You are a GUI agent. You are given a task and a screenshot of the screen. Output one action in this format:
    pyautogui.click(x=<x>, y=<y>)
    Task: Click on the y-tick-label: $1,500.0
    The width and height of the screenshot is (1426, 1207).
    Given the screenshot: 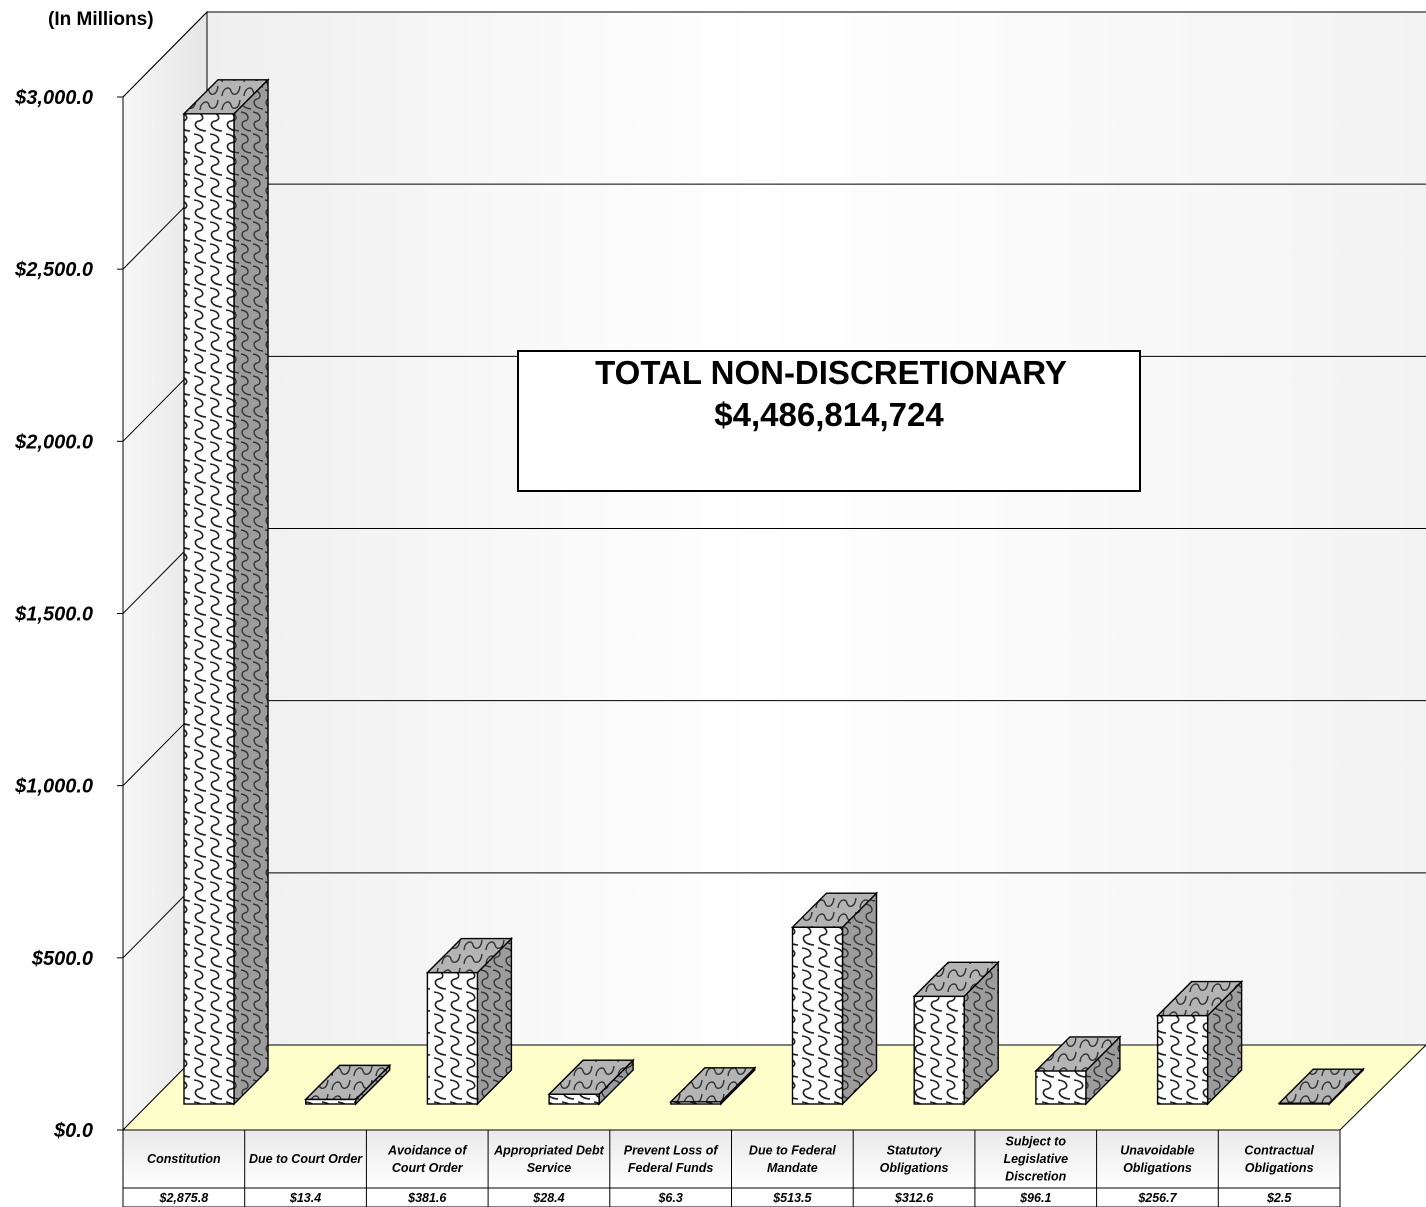 What is the action you would take?
    pyautogui.click(x=53, y=615)
    